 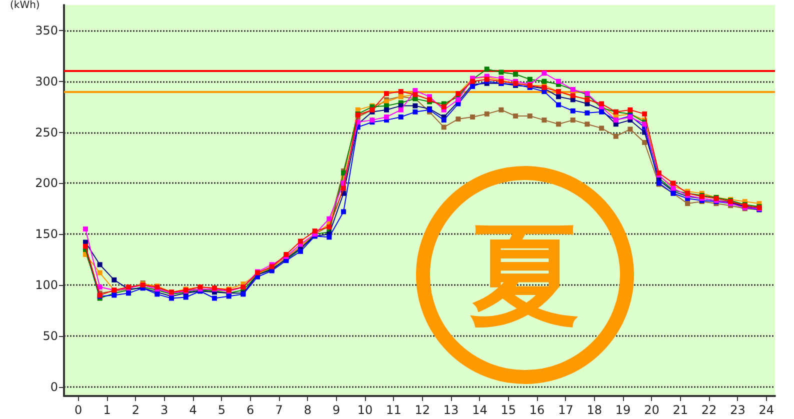 I want to click on x-tick-label: 9, so click(x=336, y=410).